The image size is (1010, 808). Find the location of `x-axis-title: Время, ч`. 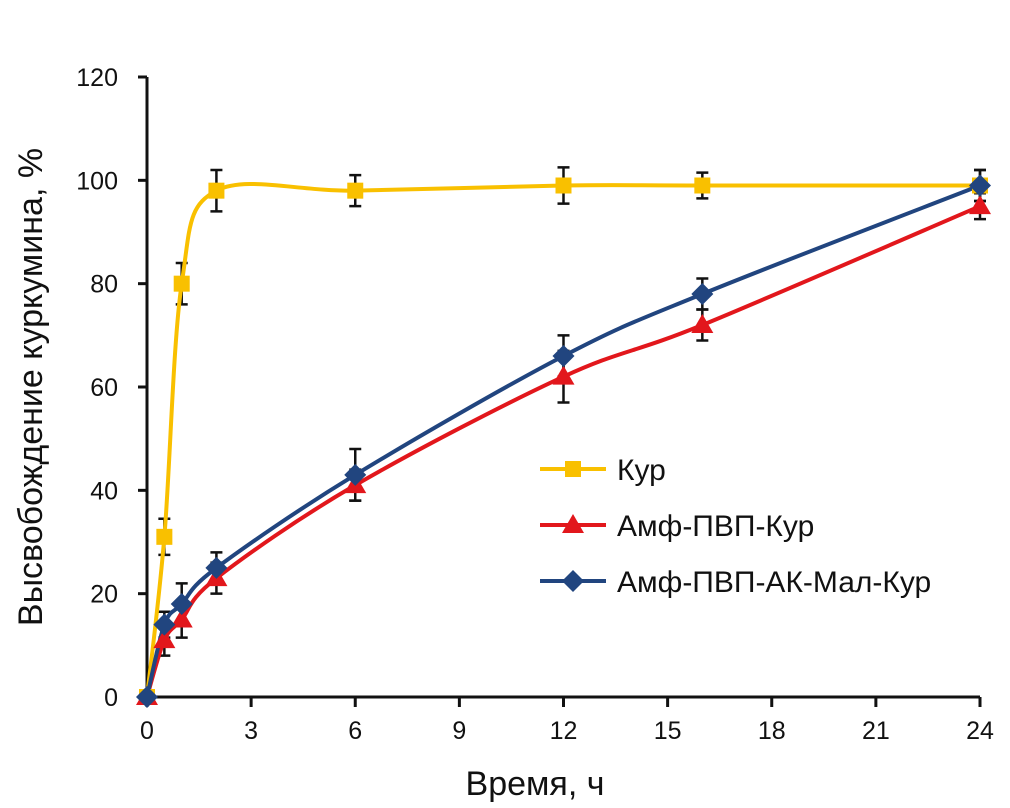

x-axis-title: Время, ч is located at coordinates (535, 784).